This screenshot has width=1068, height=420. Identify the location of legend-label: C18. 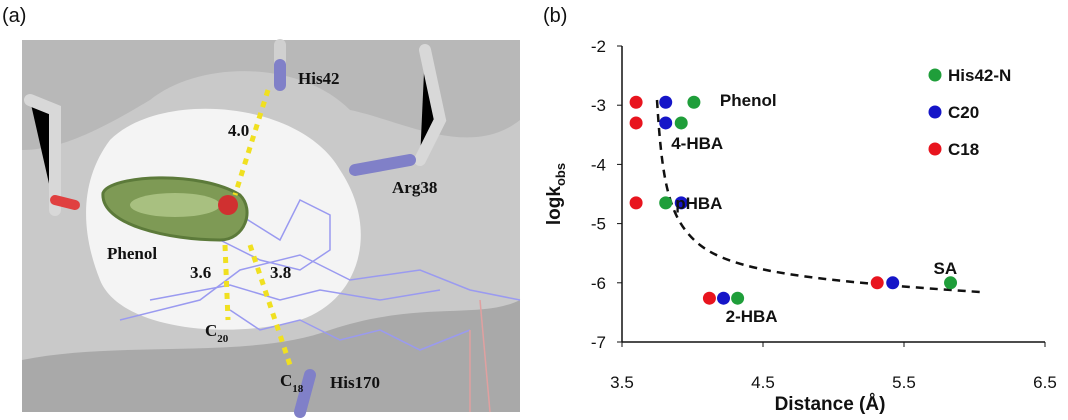
(963, 149).